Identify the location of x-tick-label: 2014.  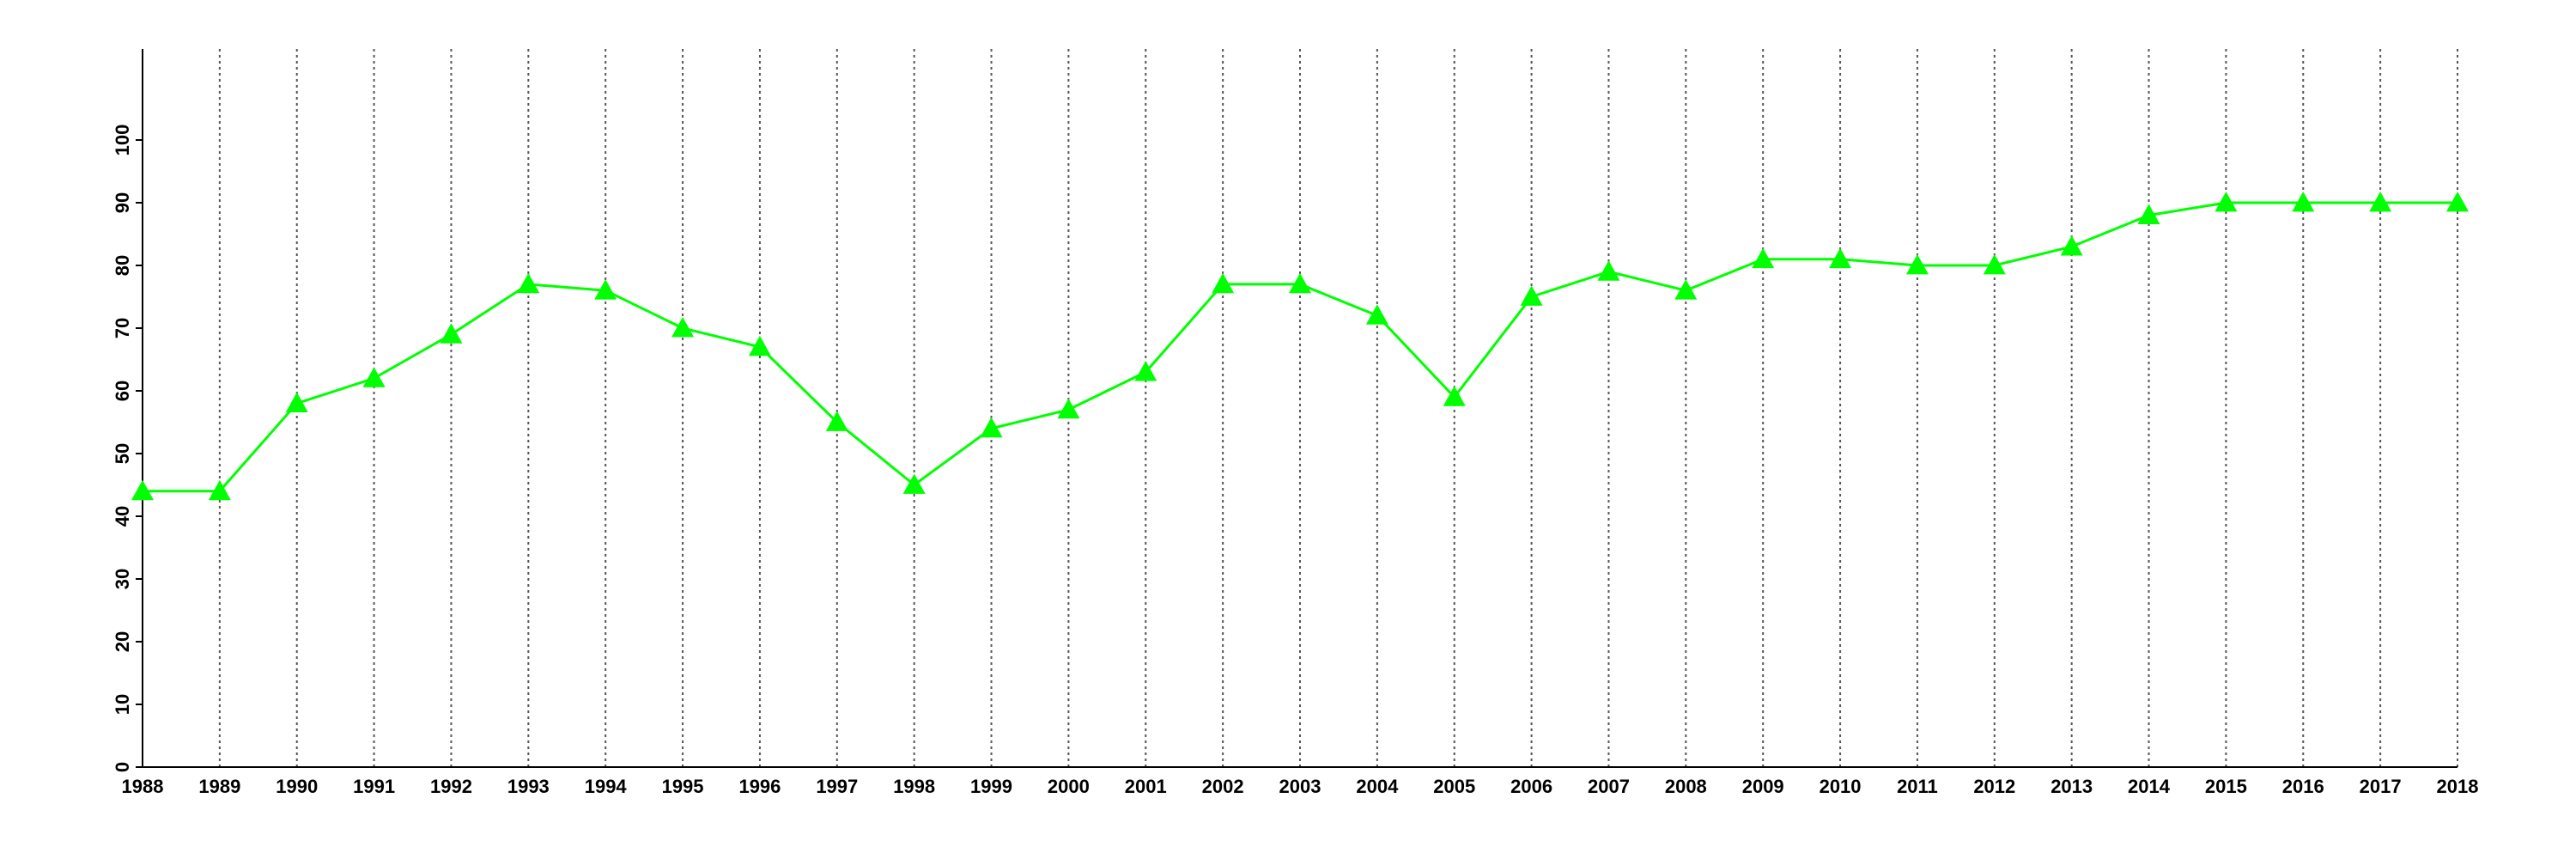
(2149, 786).